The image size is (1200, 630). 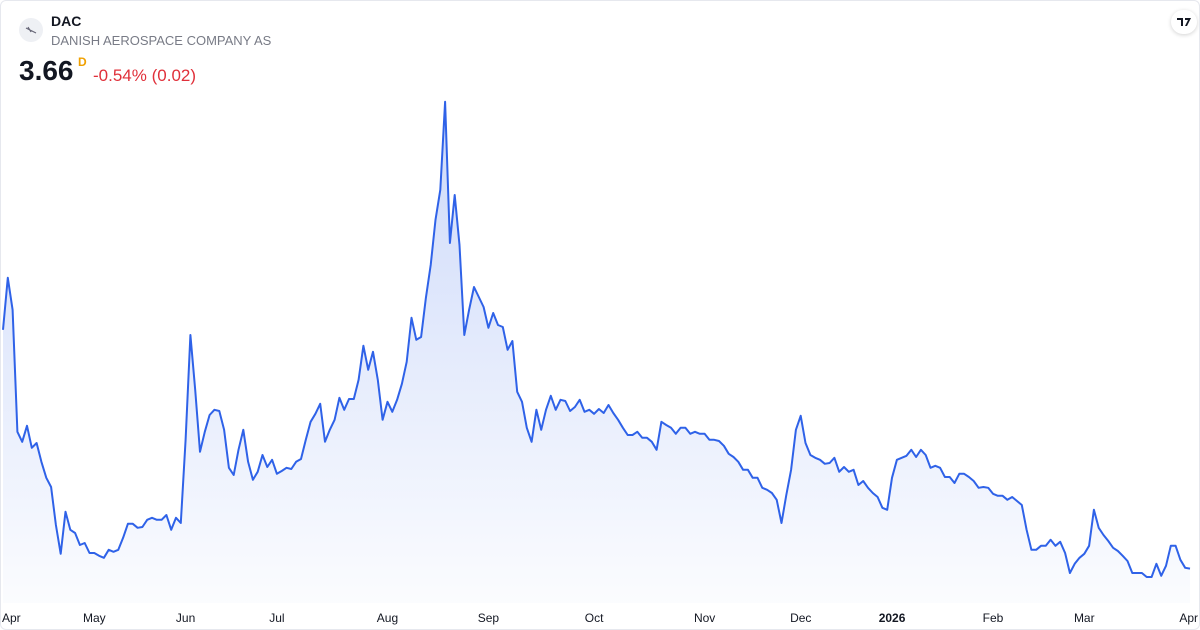 What do you see at coordinates (594, 618) in the screenshot?
I see `x-tick-label: Oct` at bounding box center [594, 618].